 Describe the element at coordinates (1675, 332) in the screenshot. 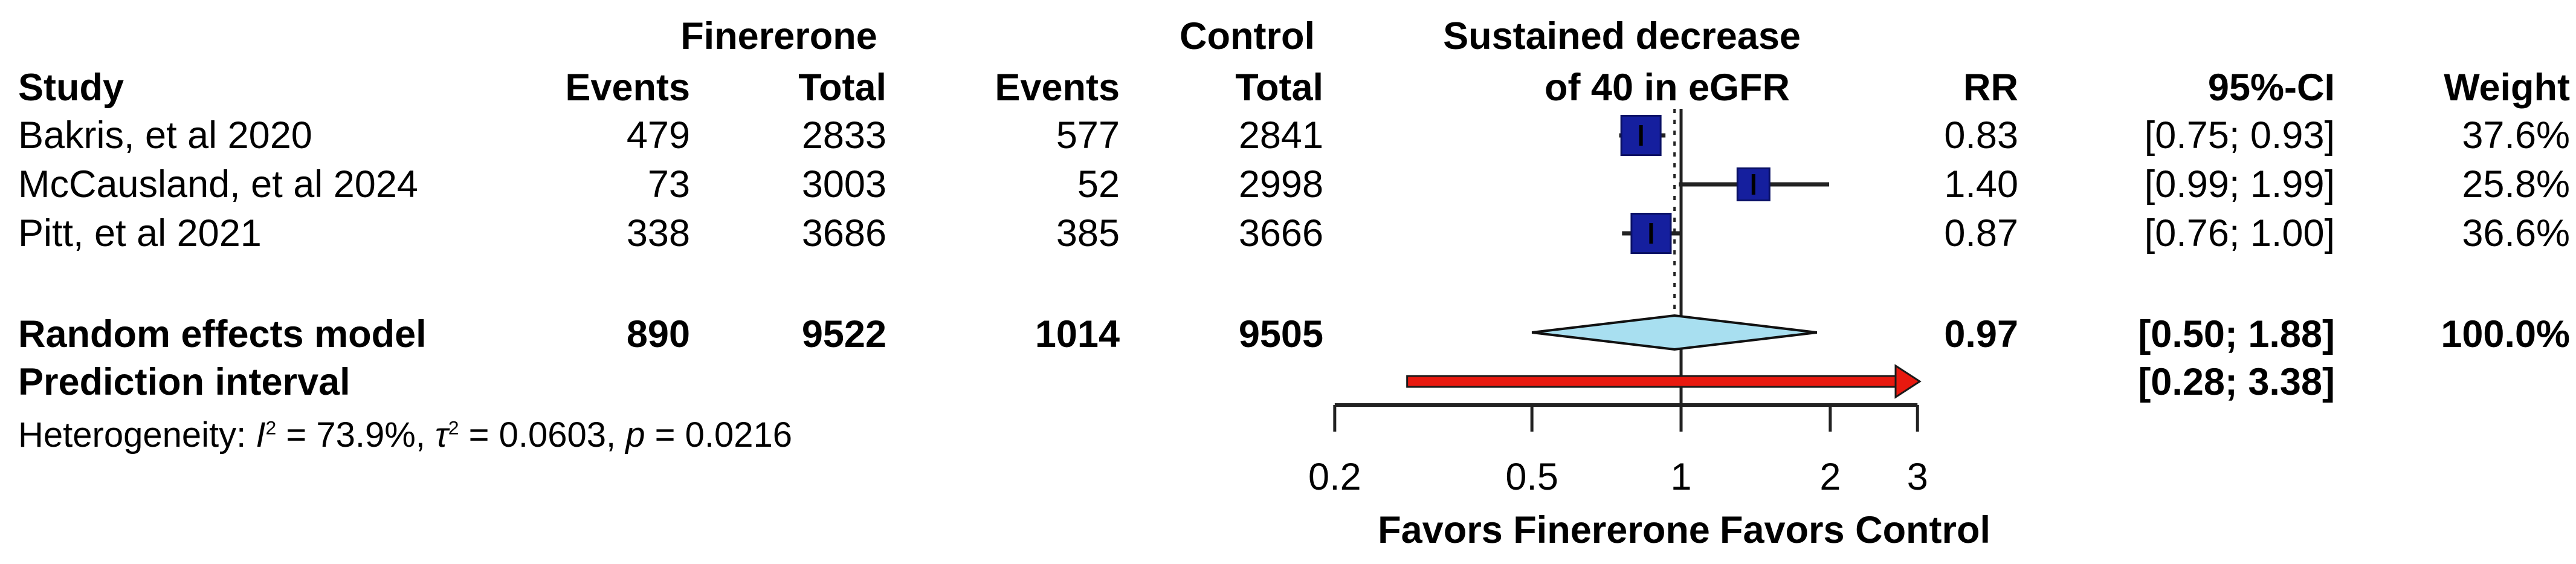

I see `pooled-diamond` at that location.